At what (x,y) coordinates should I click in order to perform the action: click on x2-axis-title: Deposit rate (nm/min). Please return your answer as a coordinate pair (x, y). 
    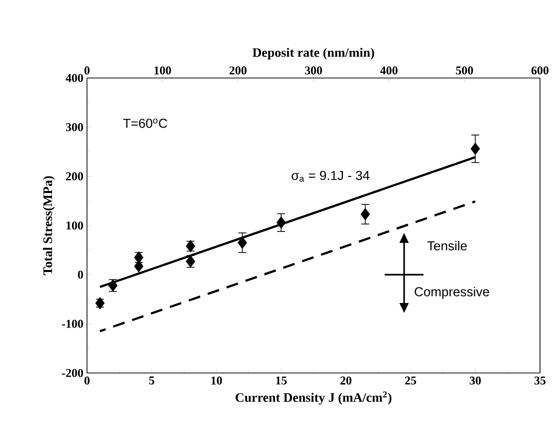
    Looking at the image, I should click on (313, 54).